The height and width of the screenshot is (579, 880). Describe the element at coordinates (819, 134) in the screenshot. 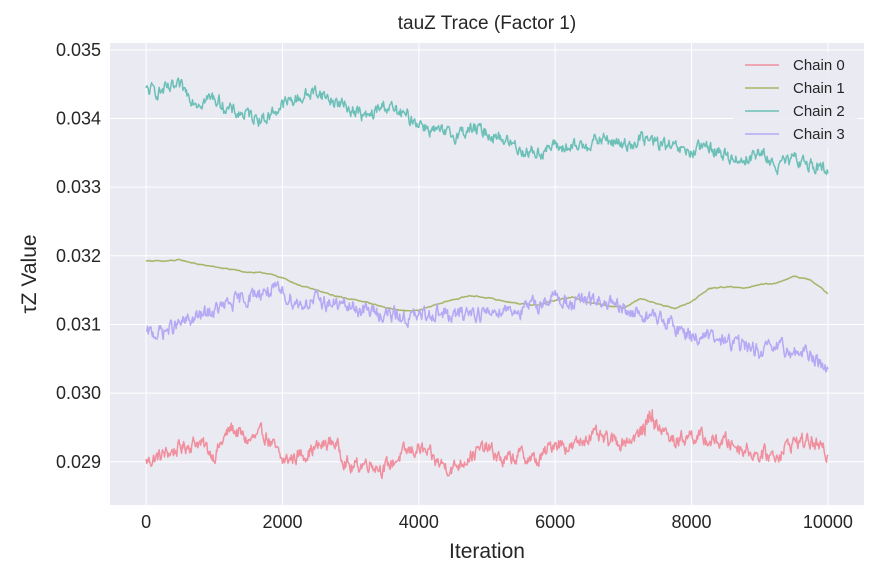

I see `legend-label: Chain 3` at that location.